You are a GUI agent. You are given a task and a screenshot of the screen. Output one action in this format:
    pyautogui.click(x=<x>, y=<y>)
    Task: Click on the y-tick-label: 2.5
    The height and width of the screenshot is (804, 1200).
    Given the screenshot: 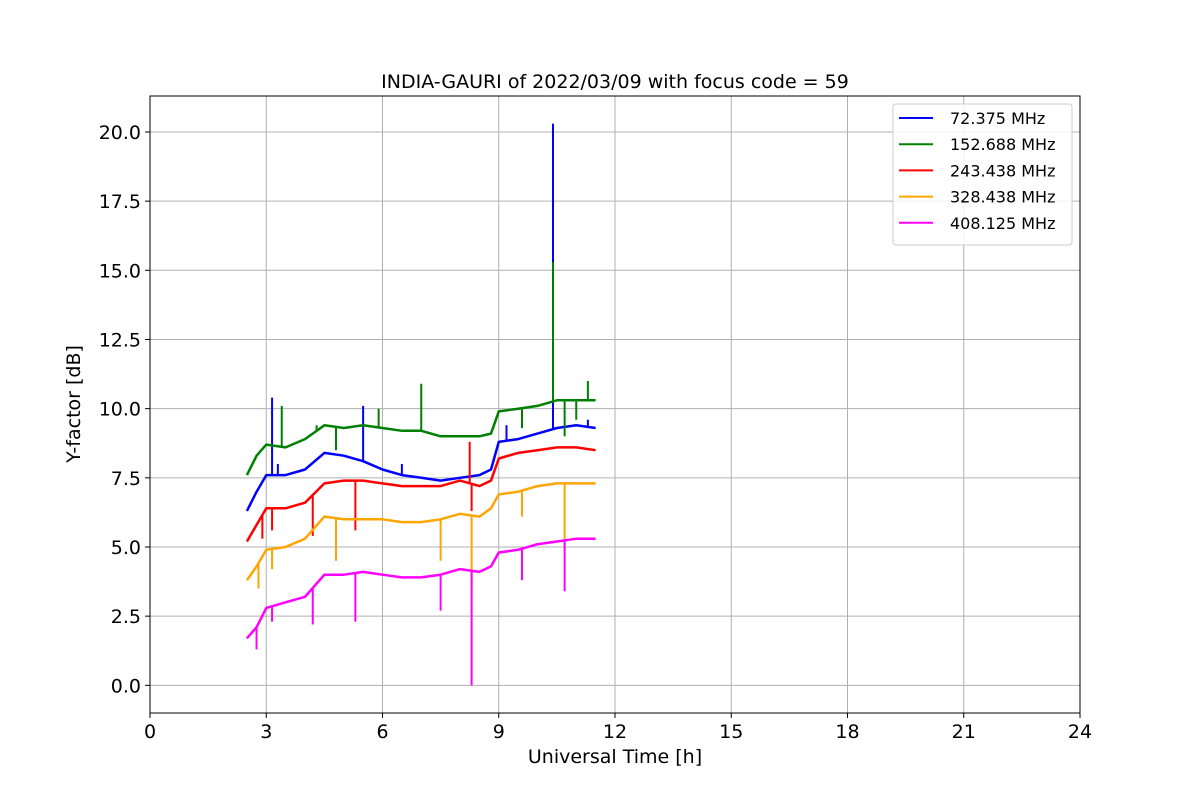 What is the action you would take?
    pyautogui.click(x=126, y=617)
    